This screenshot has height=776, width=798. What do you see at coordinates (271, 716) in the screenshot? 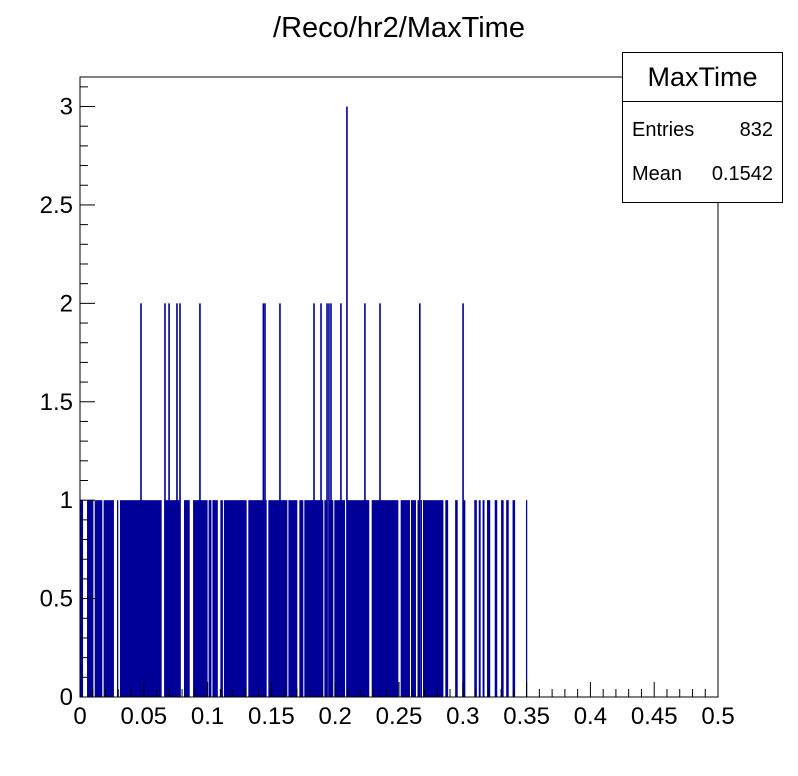
I see `x-axis-tick-label: 0.15` at bounding box center [271, 716].